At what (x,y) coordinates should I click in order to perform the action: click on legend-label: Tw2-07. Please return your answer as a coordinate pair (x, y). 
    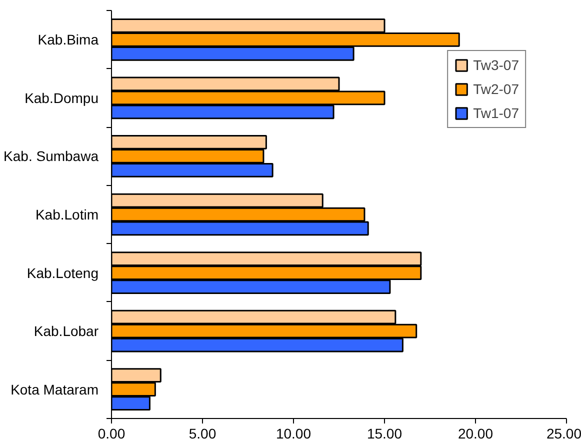
    Looking at the image, I should click on (496, 89).